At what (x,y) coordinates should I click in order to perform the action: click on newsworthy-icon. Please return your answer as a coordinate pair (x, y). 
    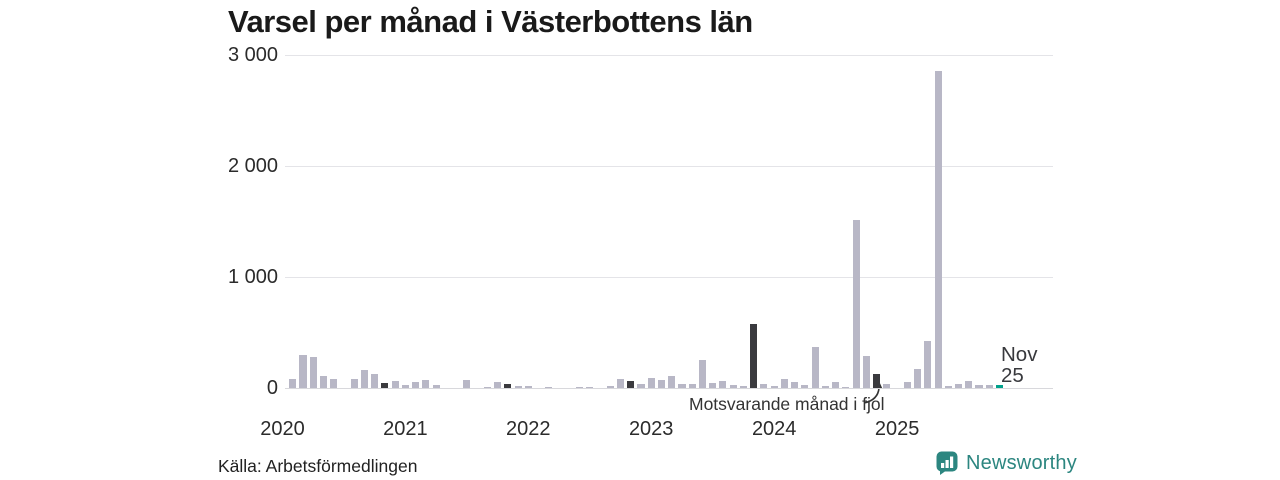
    Looking at the image, I should click on (947, 463).